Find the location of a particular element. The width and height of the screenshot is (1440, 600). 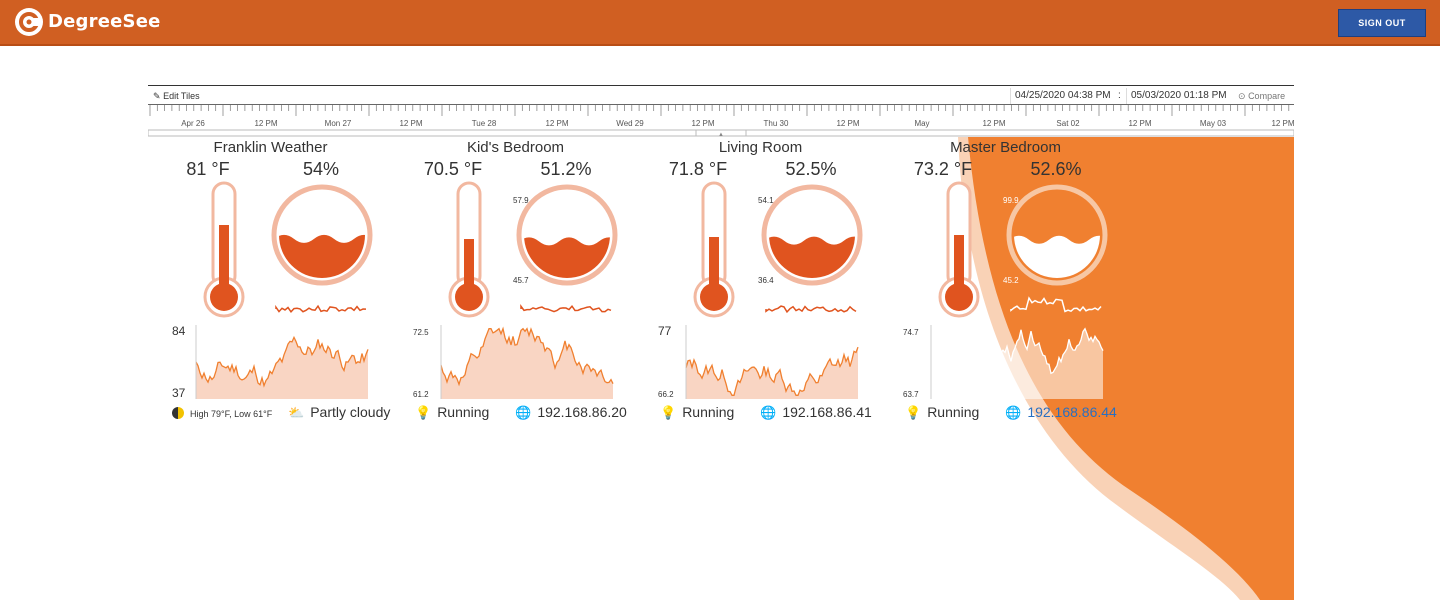

humidity-min-label: 36.4 is located at coordinates (766, 280).